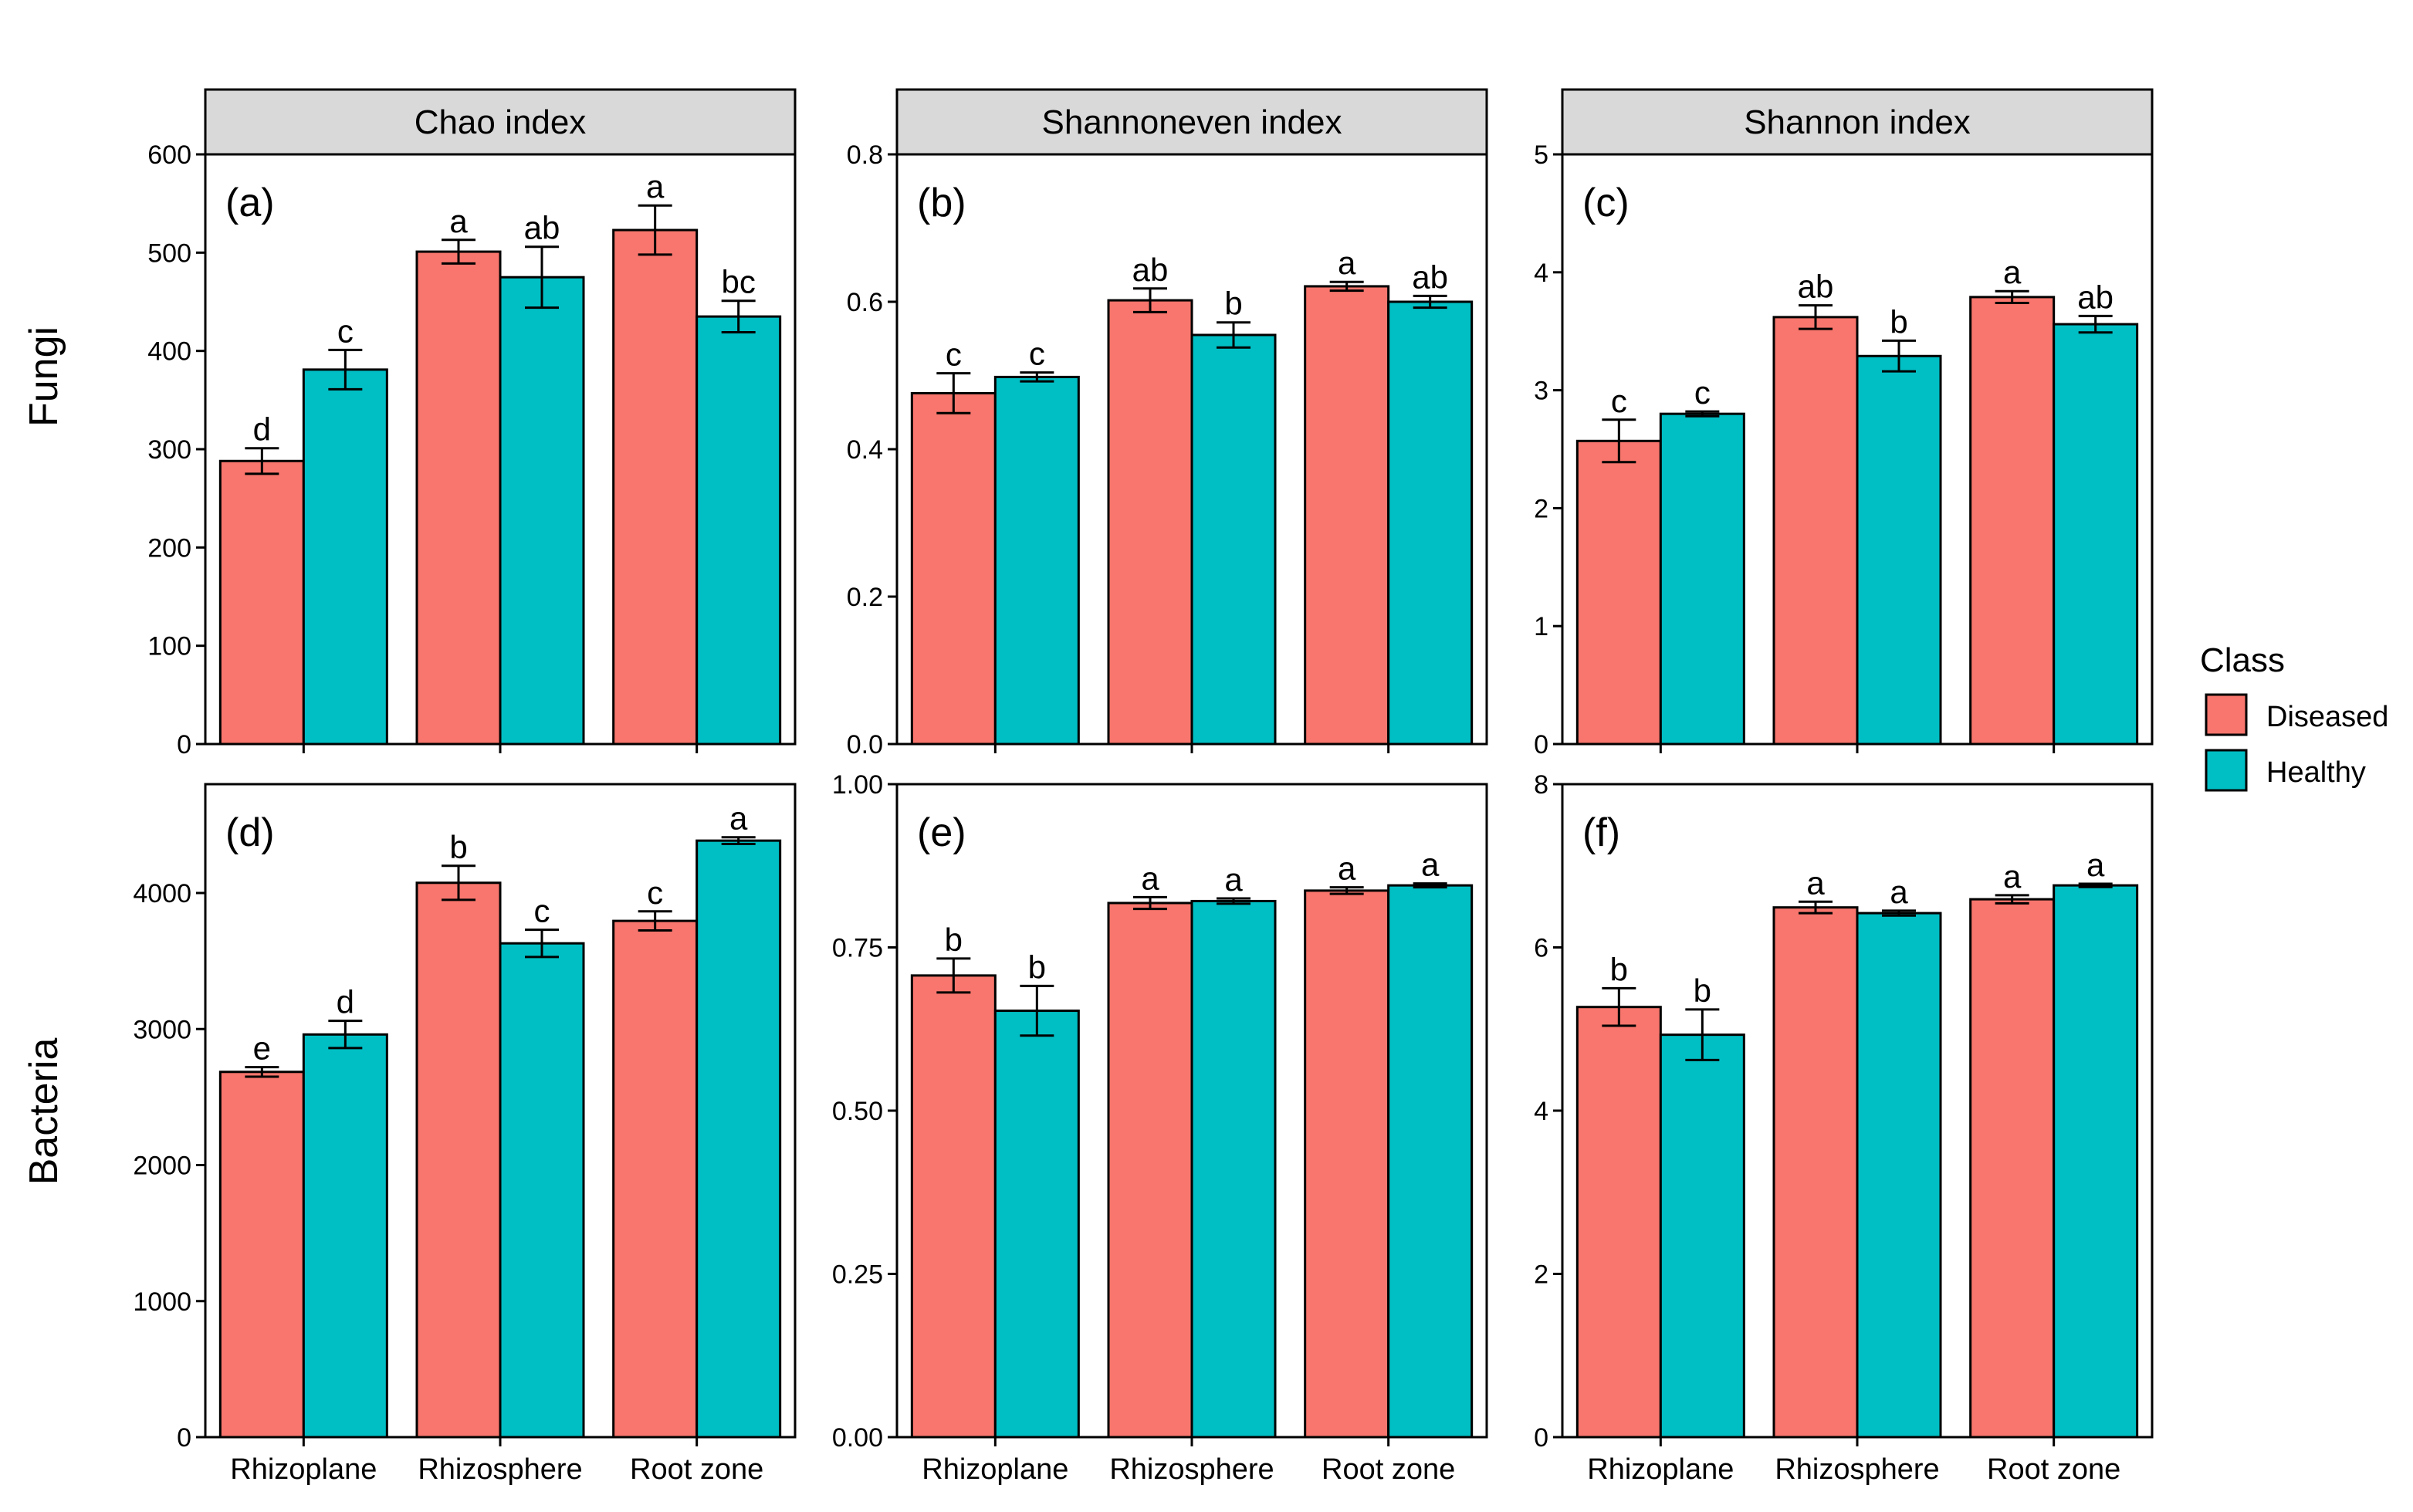 Image resolution: width=2413 pixels, height=1512 pixels. Describe the element at coordinates (2242, 660) in the screenshot. I see `legend-title: Class` at that location.